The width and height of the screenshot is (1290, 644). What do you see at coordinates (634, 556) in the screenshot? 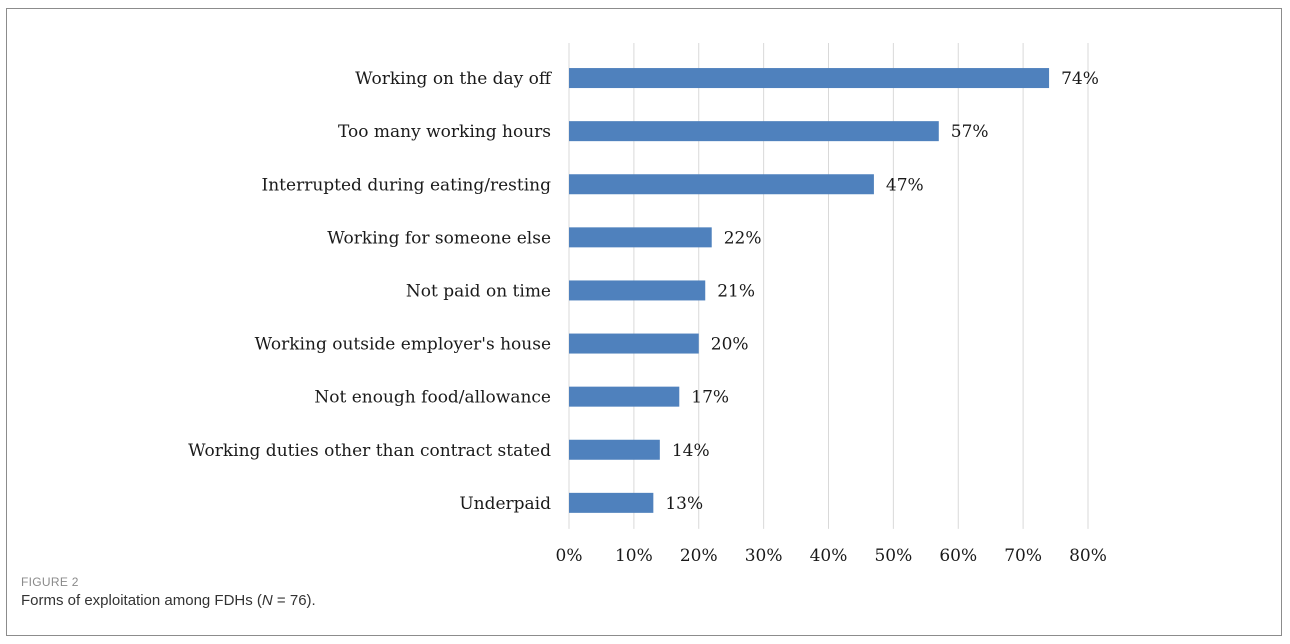
I see `x-tick-label: 10%` at bounding box center [634, 556].